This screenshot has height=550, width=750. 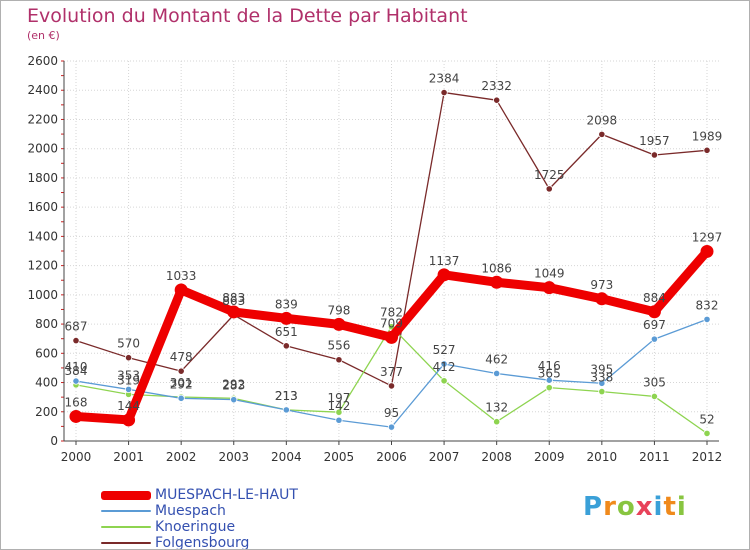 What do you see at coordinates (43, 35) in the screenshot?
I see `chart-subtitle: (en €)` at bounding box center [43, 35].